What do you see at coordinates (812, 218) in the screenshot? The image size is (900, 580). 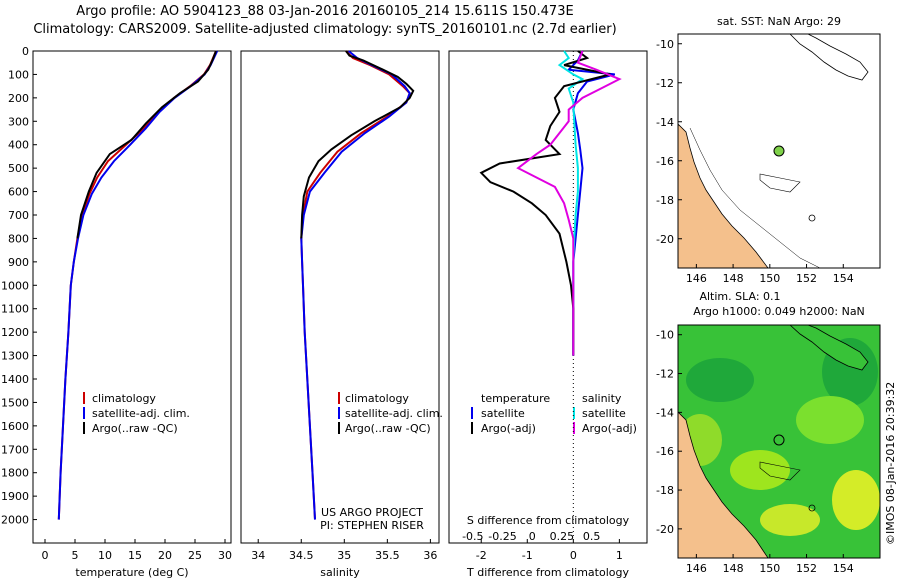 I see `island-marker` at bounding box center [812, 218].